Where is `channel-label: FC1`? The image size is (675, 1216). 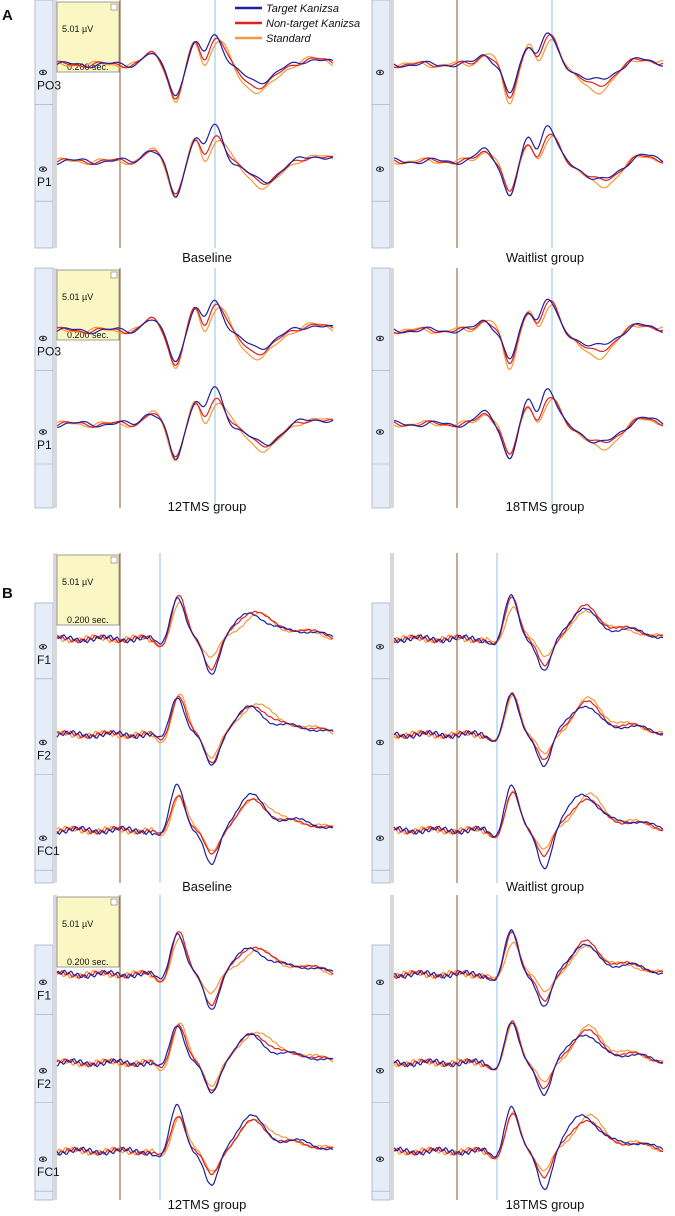
channel-label: FC1 is located at coordinates (48, 1172).